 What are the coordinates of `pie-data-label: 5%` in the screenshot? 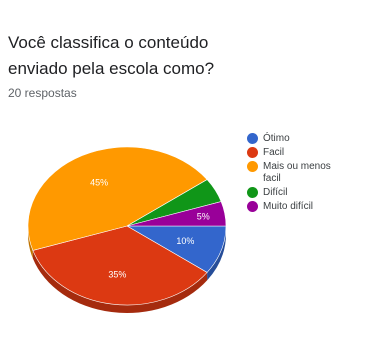 It's located at (203, 216).